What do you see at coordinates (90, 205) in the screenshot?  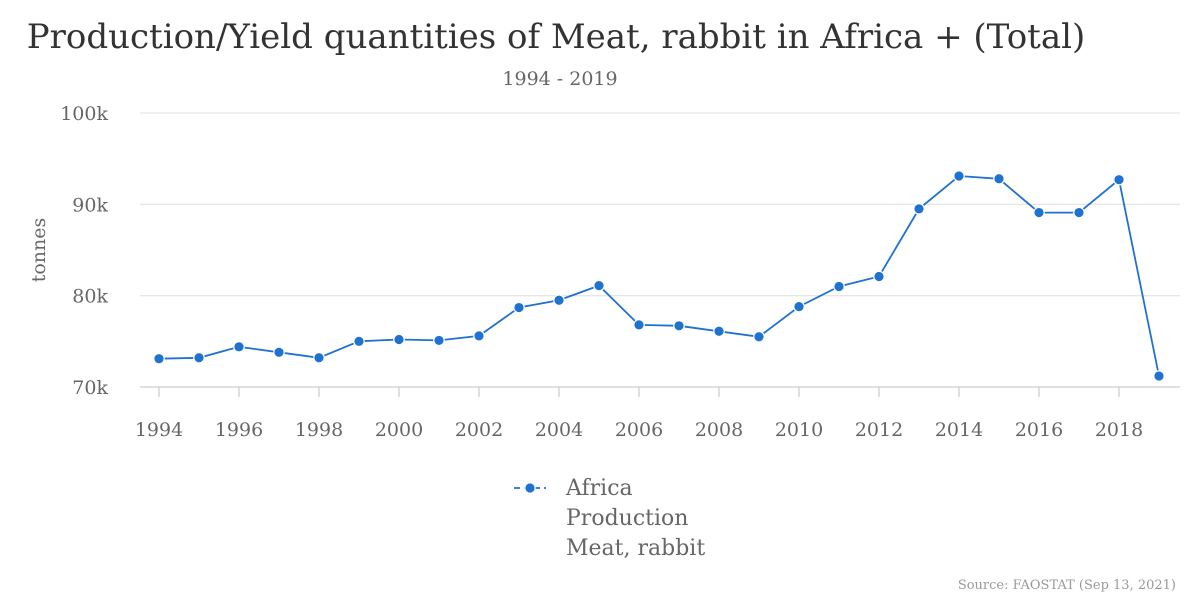 I see `y-tick-label: 90k` at bounding box center [90, 205].